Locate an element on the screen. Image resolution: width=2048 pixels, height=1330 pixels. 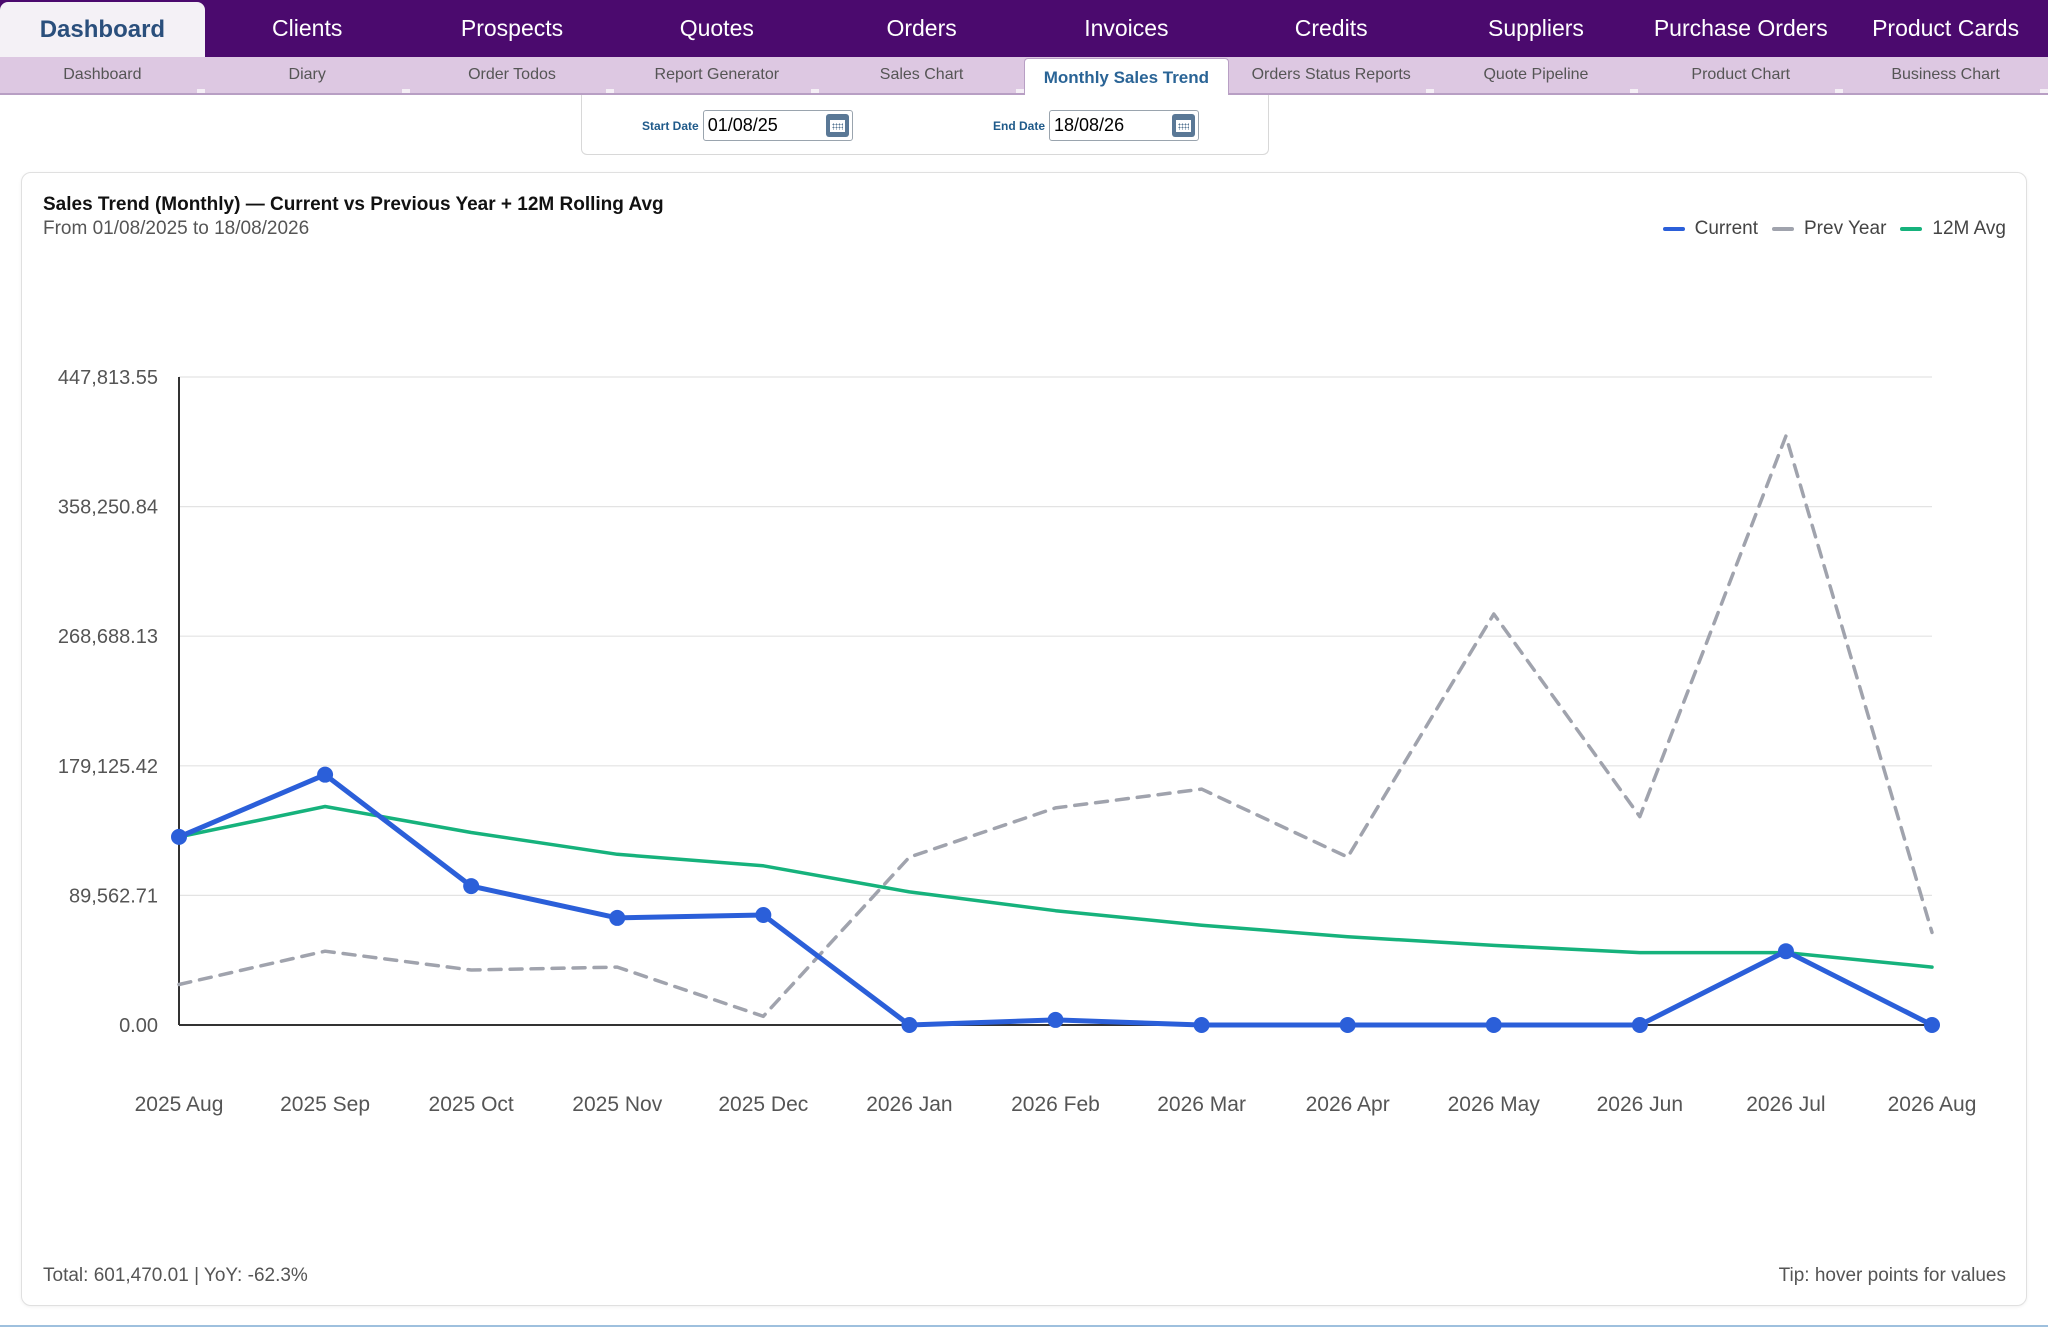
subnav-tab-product-chart: Product Chart is located at coordinates (1740, 75).